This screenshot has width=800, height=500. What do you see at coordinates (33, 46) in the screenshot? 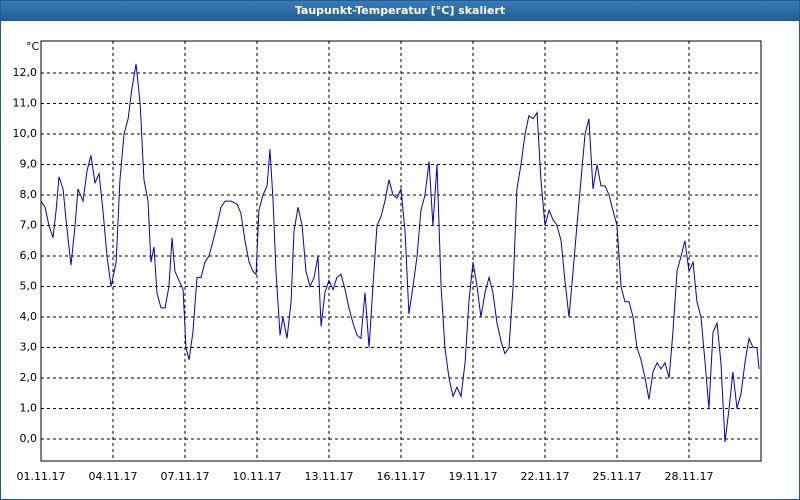
I see `y-unit: °C` at bounding box center [33, 46].